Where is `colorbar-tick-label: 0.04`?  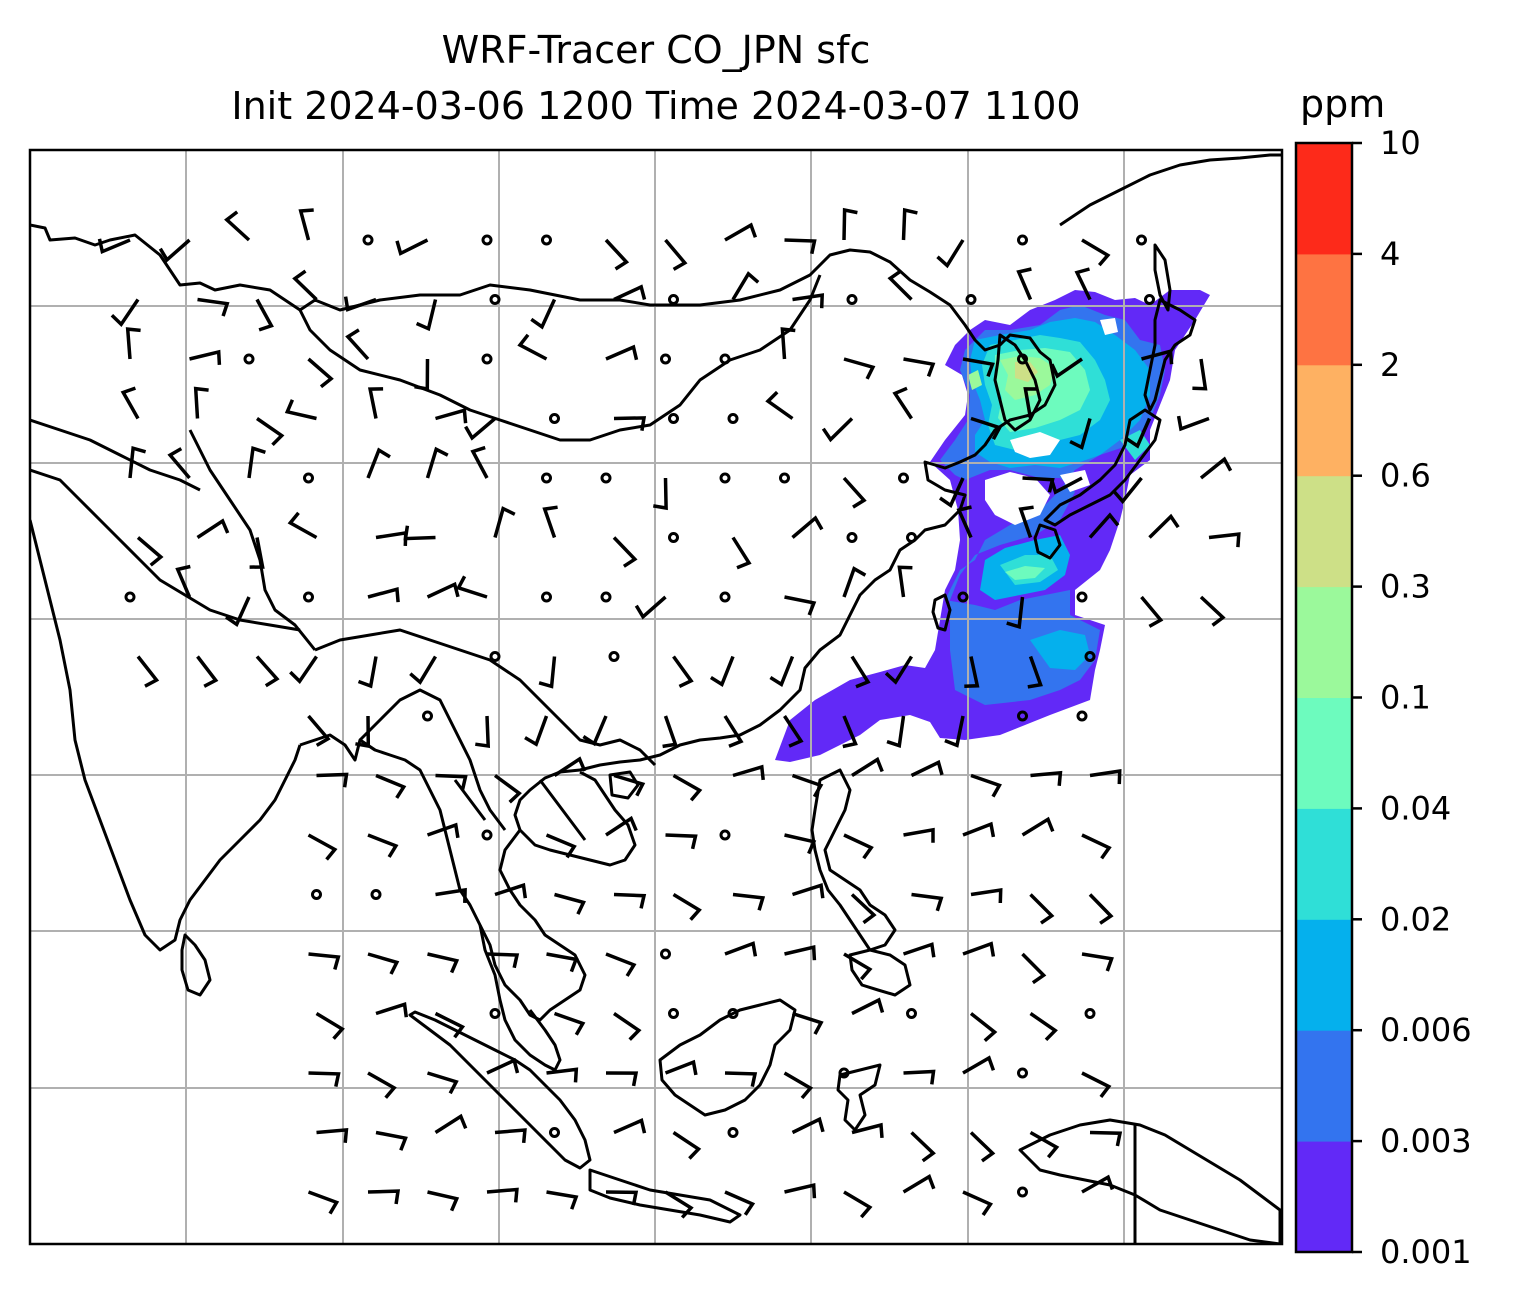 colorbar-tick-label: 0.04 is located at coordinates (1415, 808).